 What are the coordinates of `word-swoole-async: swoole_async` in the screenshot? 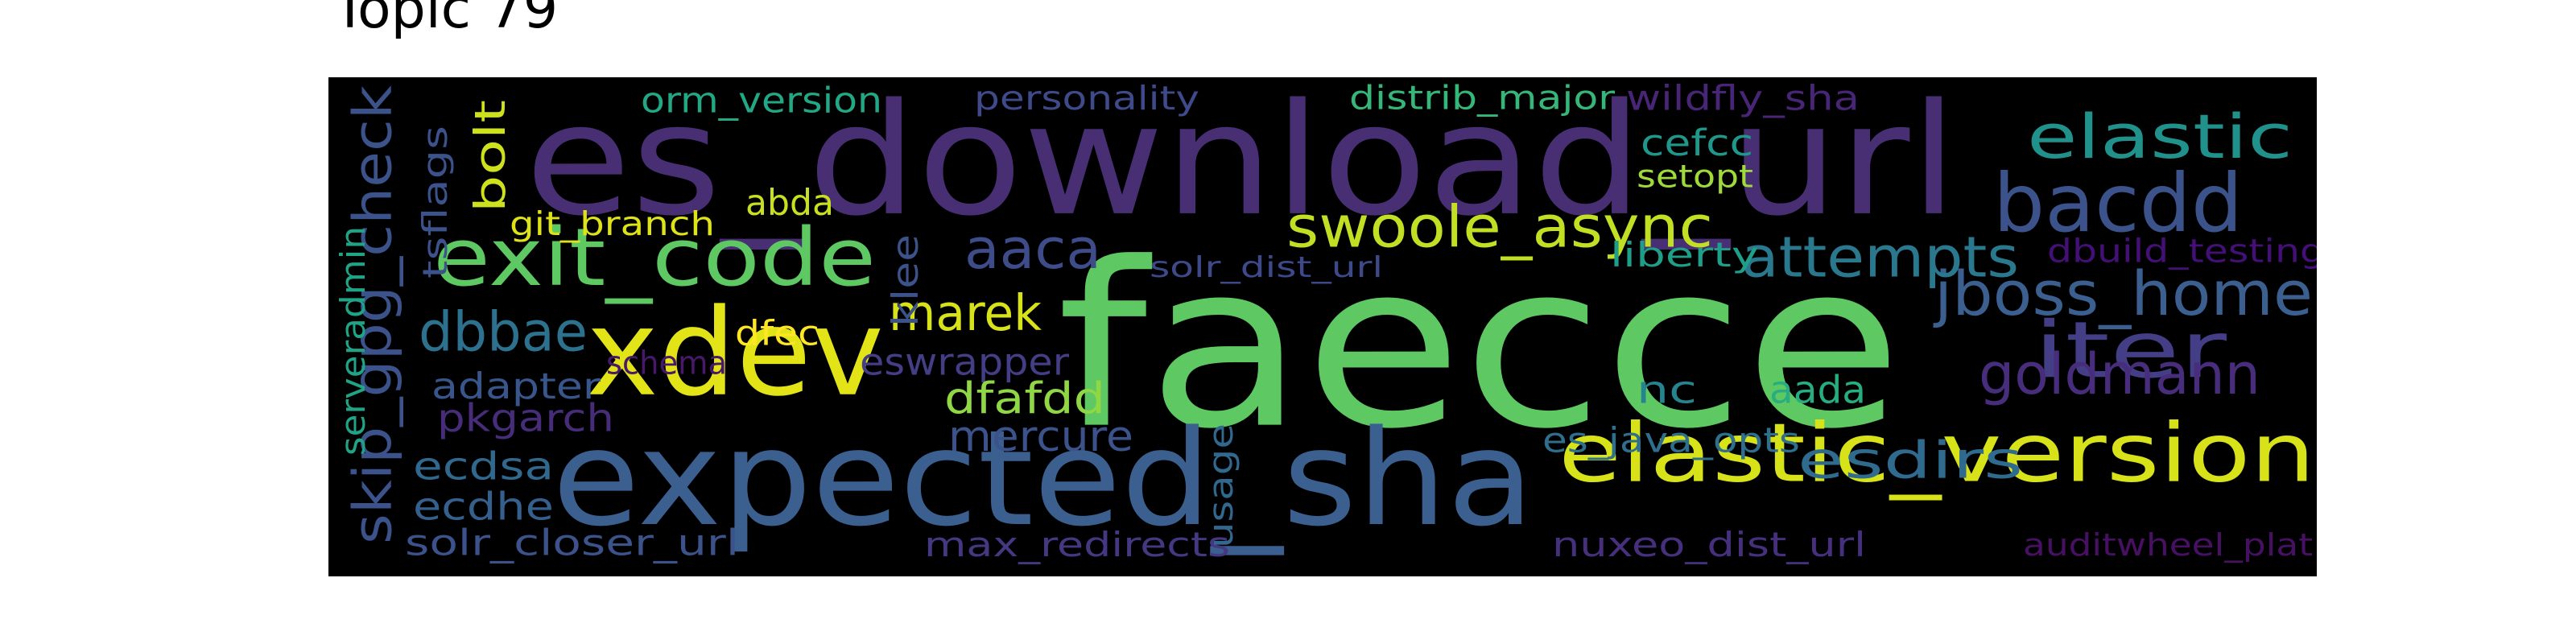 It's located at (1499, 227).